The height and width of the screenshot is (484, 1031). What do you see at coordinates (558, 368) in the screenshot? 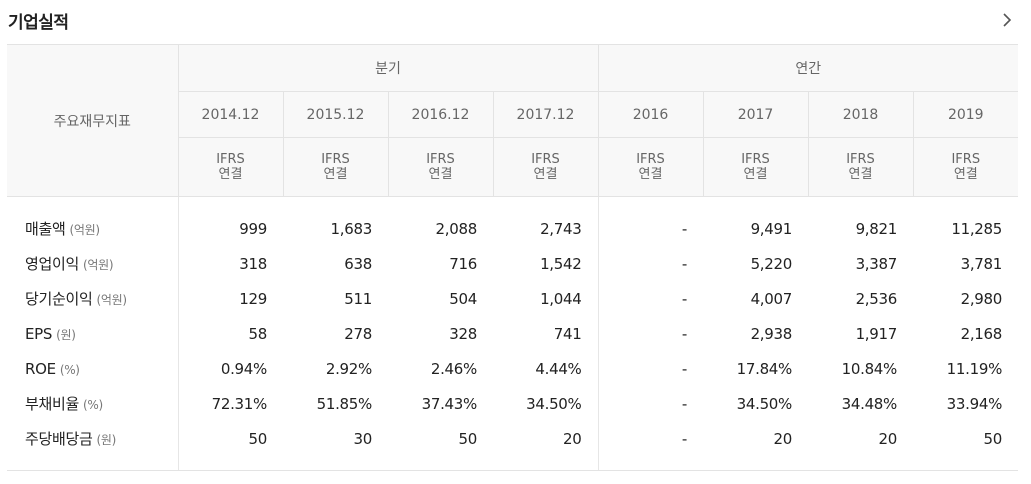
I see `value-cell: 4.44%` at bounding box center [558, 368].